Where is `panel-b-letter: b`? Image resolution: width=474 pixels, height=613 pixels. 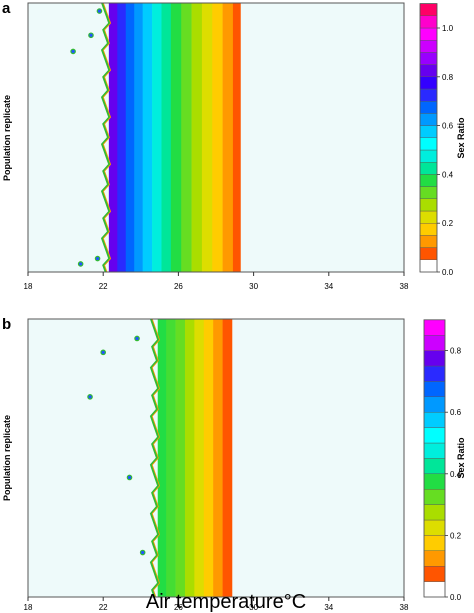
panel-b-letter: b is located at coordinates (6, 324).